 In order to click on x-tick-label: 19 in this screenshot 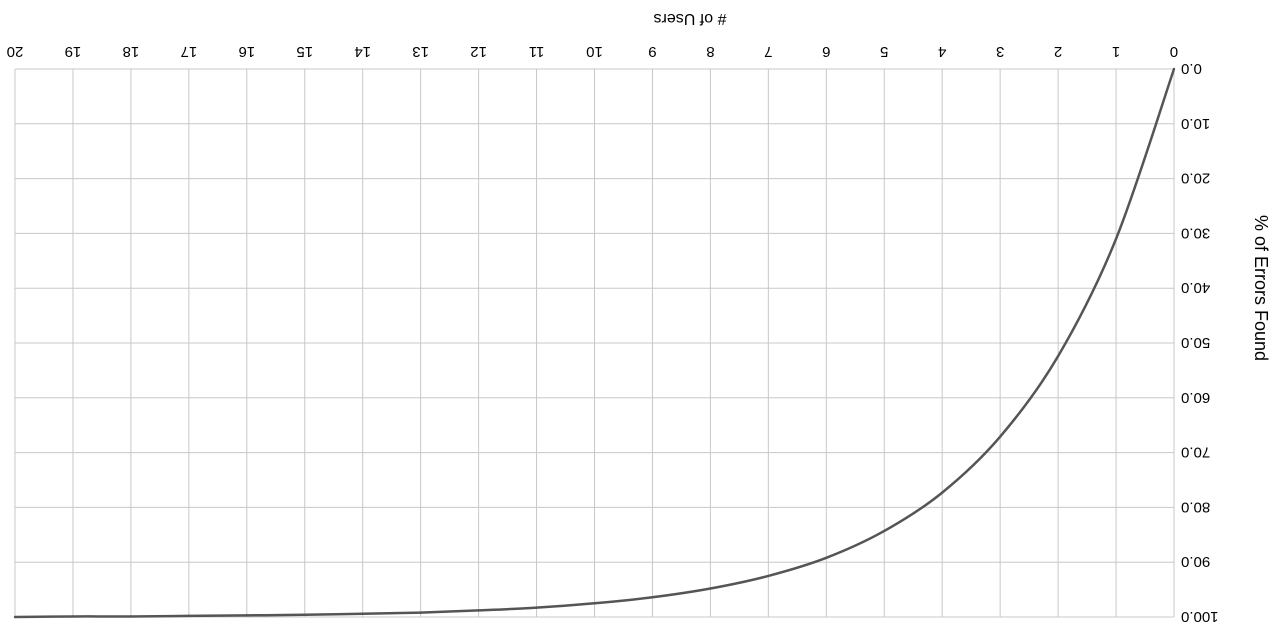, I will do `click(73, 51)`.